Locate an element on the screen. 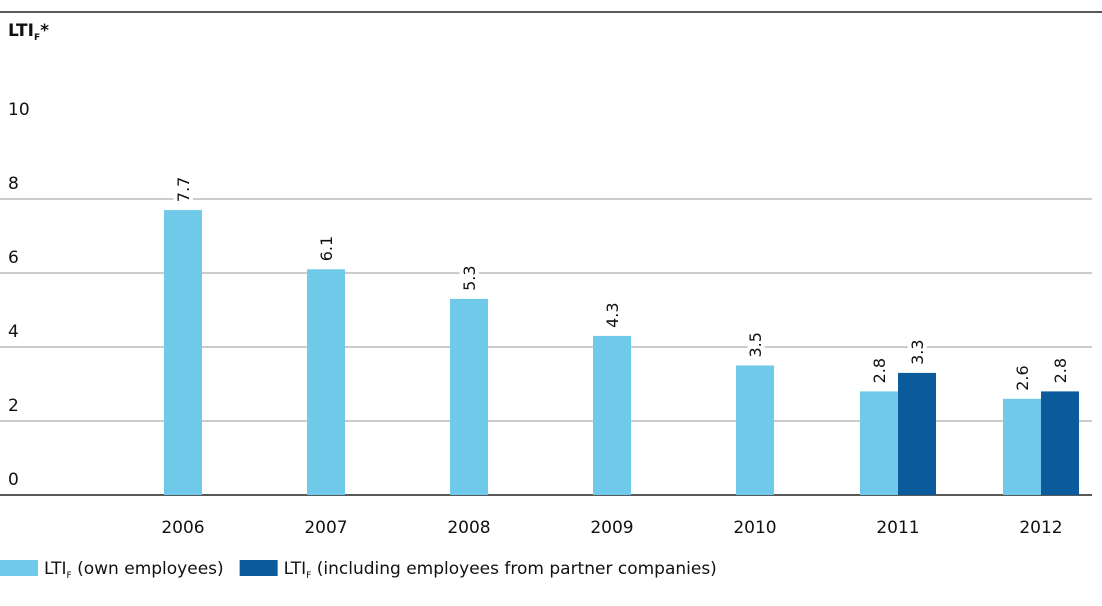 Image resolution: width=1102 pixels, height=606 pixels. chart-title: LTIF* is located at coordinates (28, 32).